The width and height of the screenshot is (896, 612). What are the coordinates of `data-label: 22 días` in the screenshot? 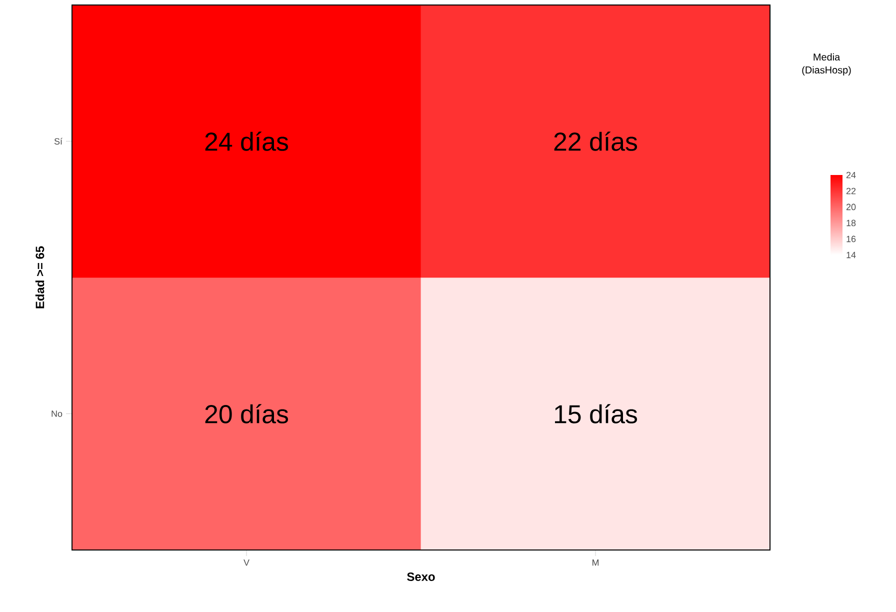 It's located at (596, 141).